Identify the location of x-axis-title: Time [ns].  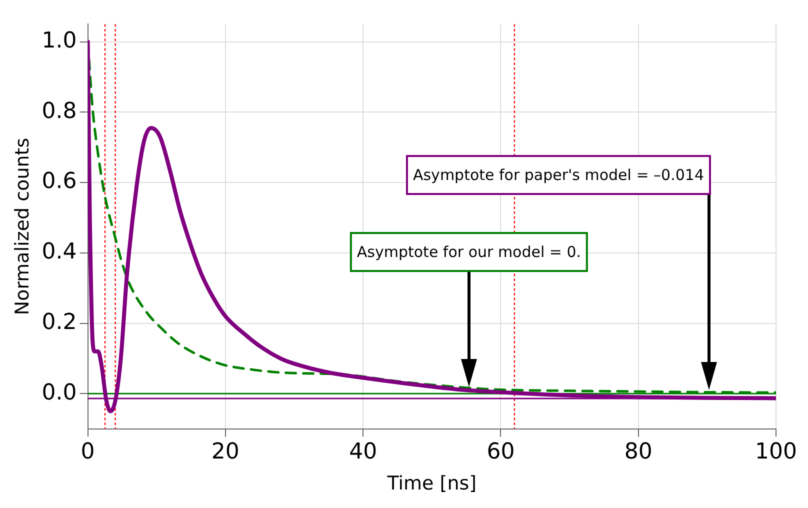
(431, 483).